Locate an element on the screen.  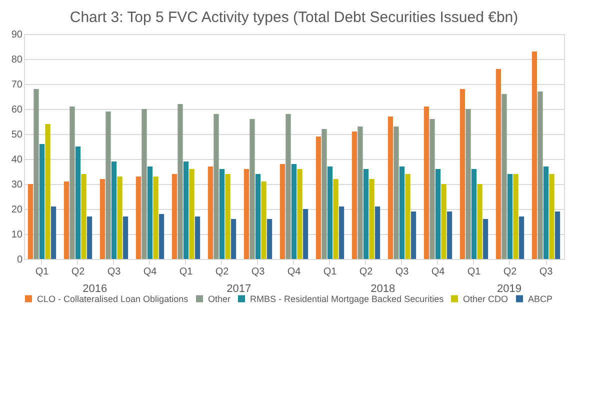
y-tick-label: 30 is located at coordinates (17, 185).